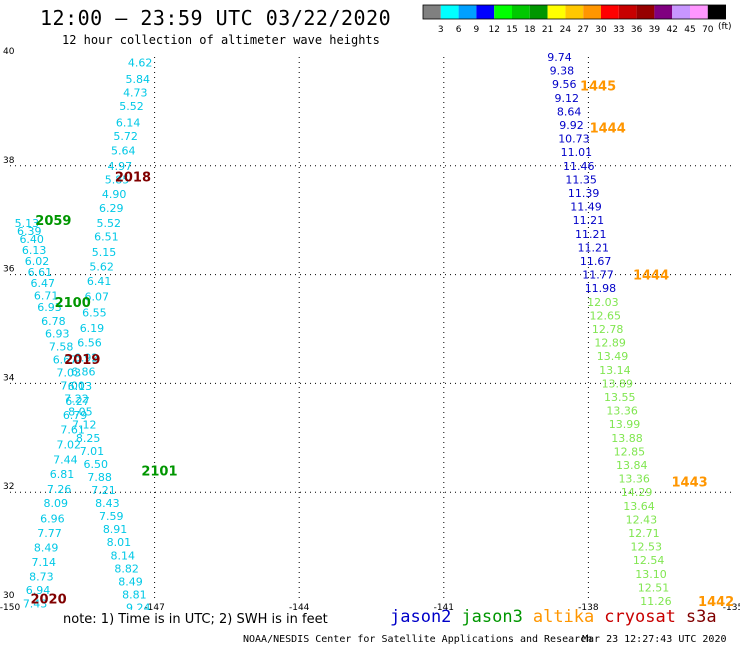 Image resolution: width=740 pixels, height=650 pixels. What do you see at coordinates (459, 30) in the screenshot?
I see `colorbar-tick-label: 6` at bounding box center [459, 30].